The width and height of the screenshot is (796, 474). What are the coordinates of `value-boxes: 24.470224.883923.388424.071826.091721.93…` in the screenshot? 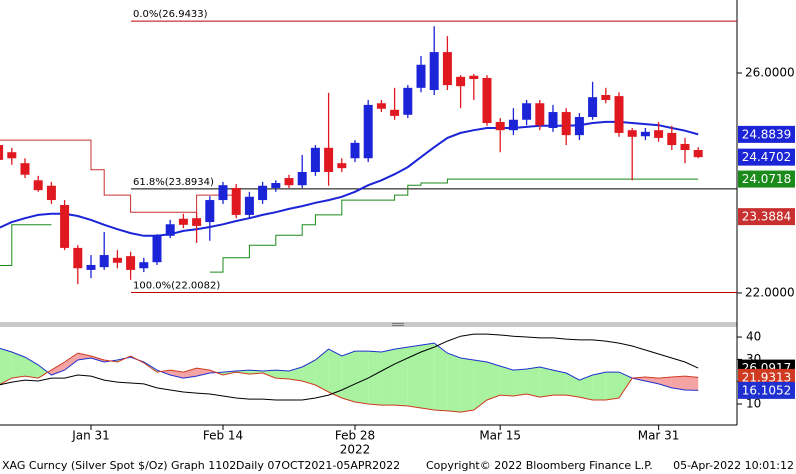 It's located at (766, 262).